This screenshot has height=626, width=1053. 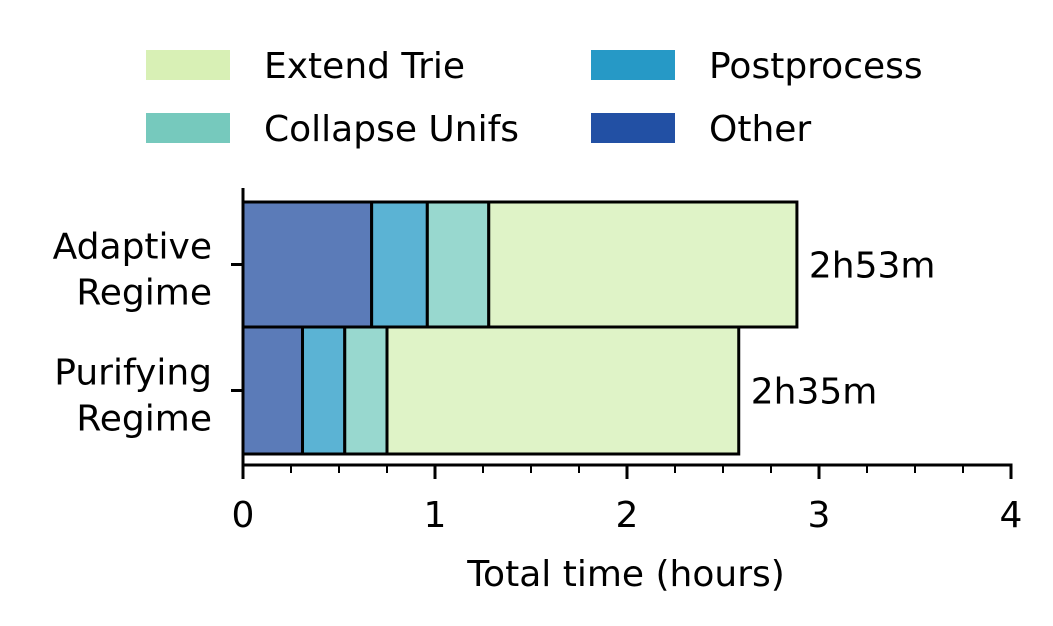 What do you see at coordinates (132, 247) in the screenshot?
I see `category-label-1-line-1: Adaptive` at bounding box center [132, 247].